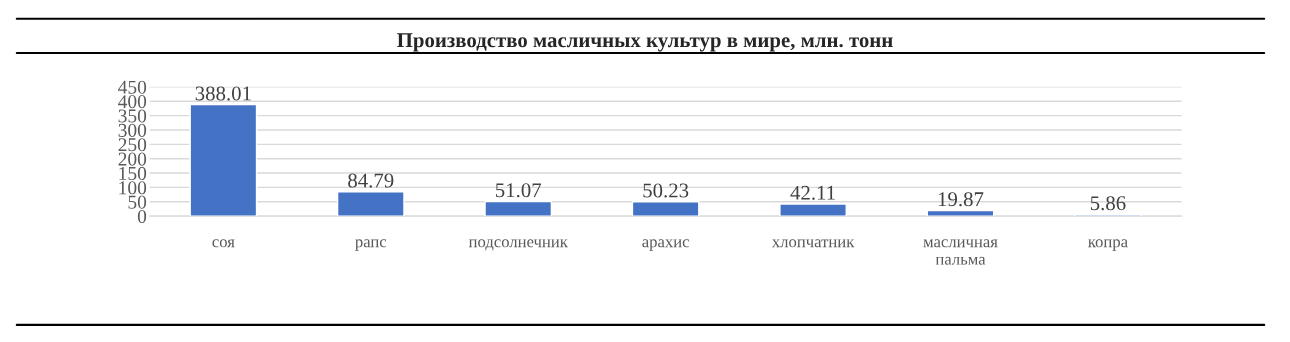 The height and width of the screenshot is (342, 1290). Describe the element at coordinates (813, 243) in the screenshot. I see `x-tick-label: хлопчатник` at that location.